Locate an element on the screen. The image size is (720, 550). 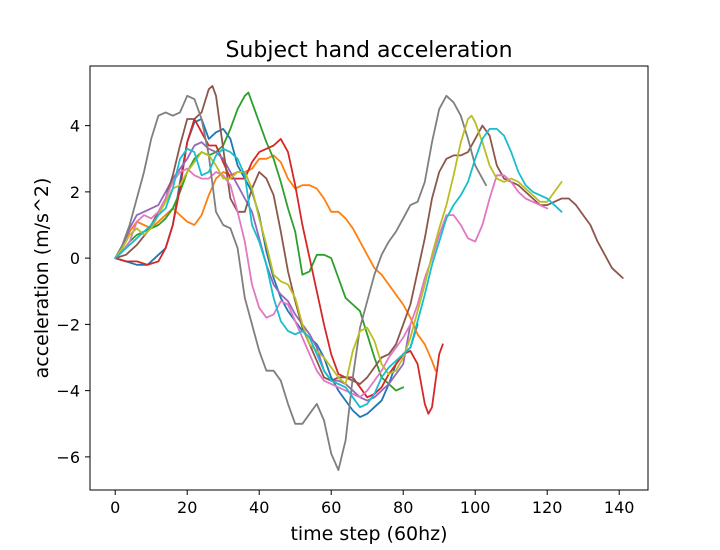
chart-title: Subject hand acceleration is located at coordinates (368, 50).